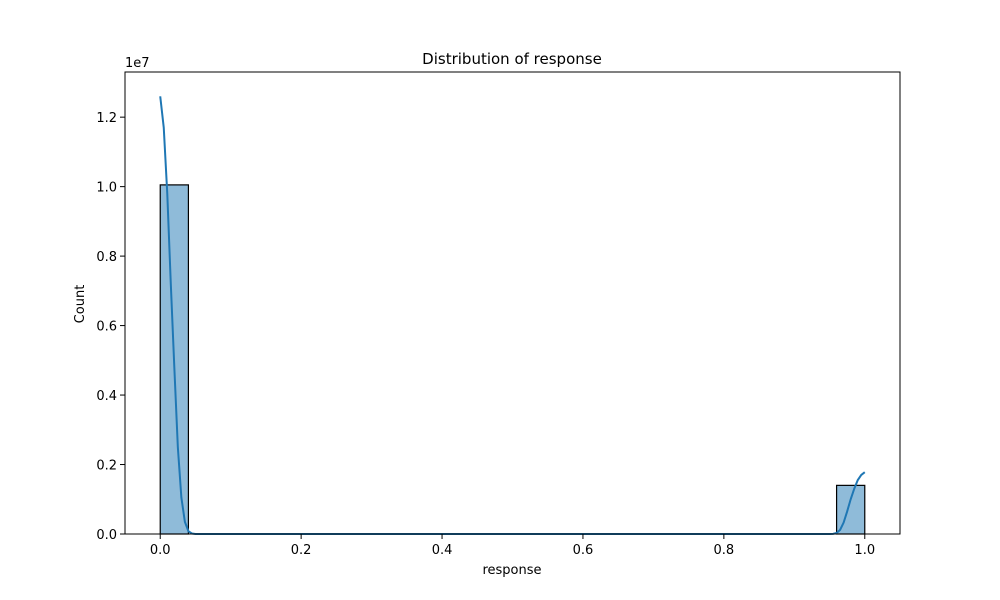 The height and width of the screenshot is (600, 1000). Describe the element at coordinates (864, 550) in the screenshot. I see `x-tick-label: 1.0` at that location.